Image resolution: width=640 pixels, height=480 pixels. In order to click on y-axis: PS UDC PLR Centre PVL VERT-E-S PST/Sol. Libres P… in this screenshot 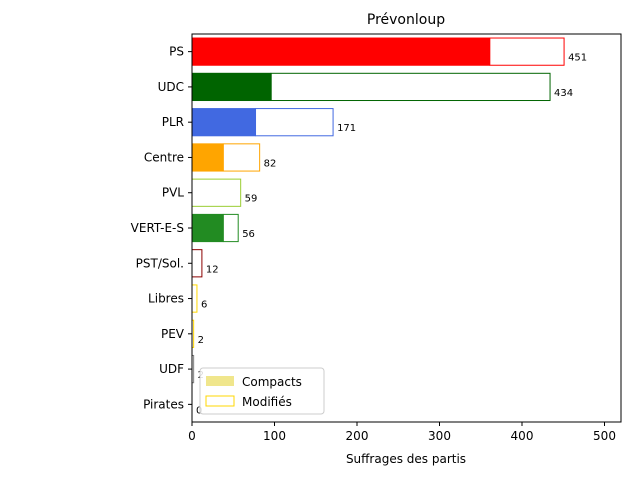, I will do `click(161, 228)`.